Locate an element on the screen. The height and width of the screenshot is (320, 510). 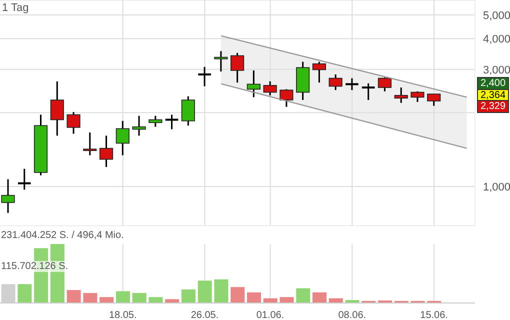
y-tick-label: 3,000 is located at coordinates (496, 70).